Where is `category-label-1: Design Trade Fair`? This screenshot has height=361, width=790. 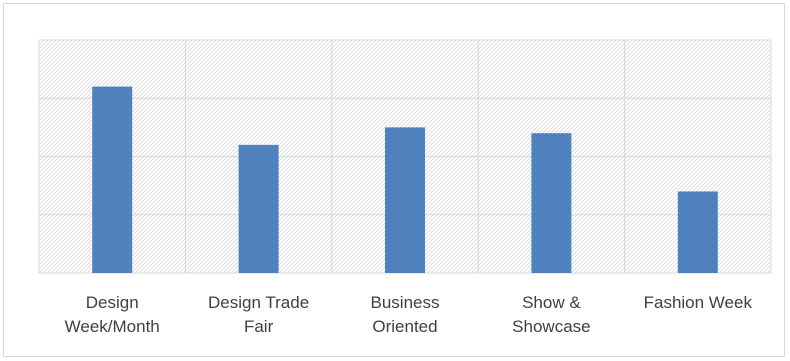 category-label-1: Design Trade Fair is located at coordinates (258, 314).